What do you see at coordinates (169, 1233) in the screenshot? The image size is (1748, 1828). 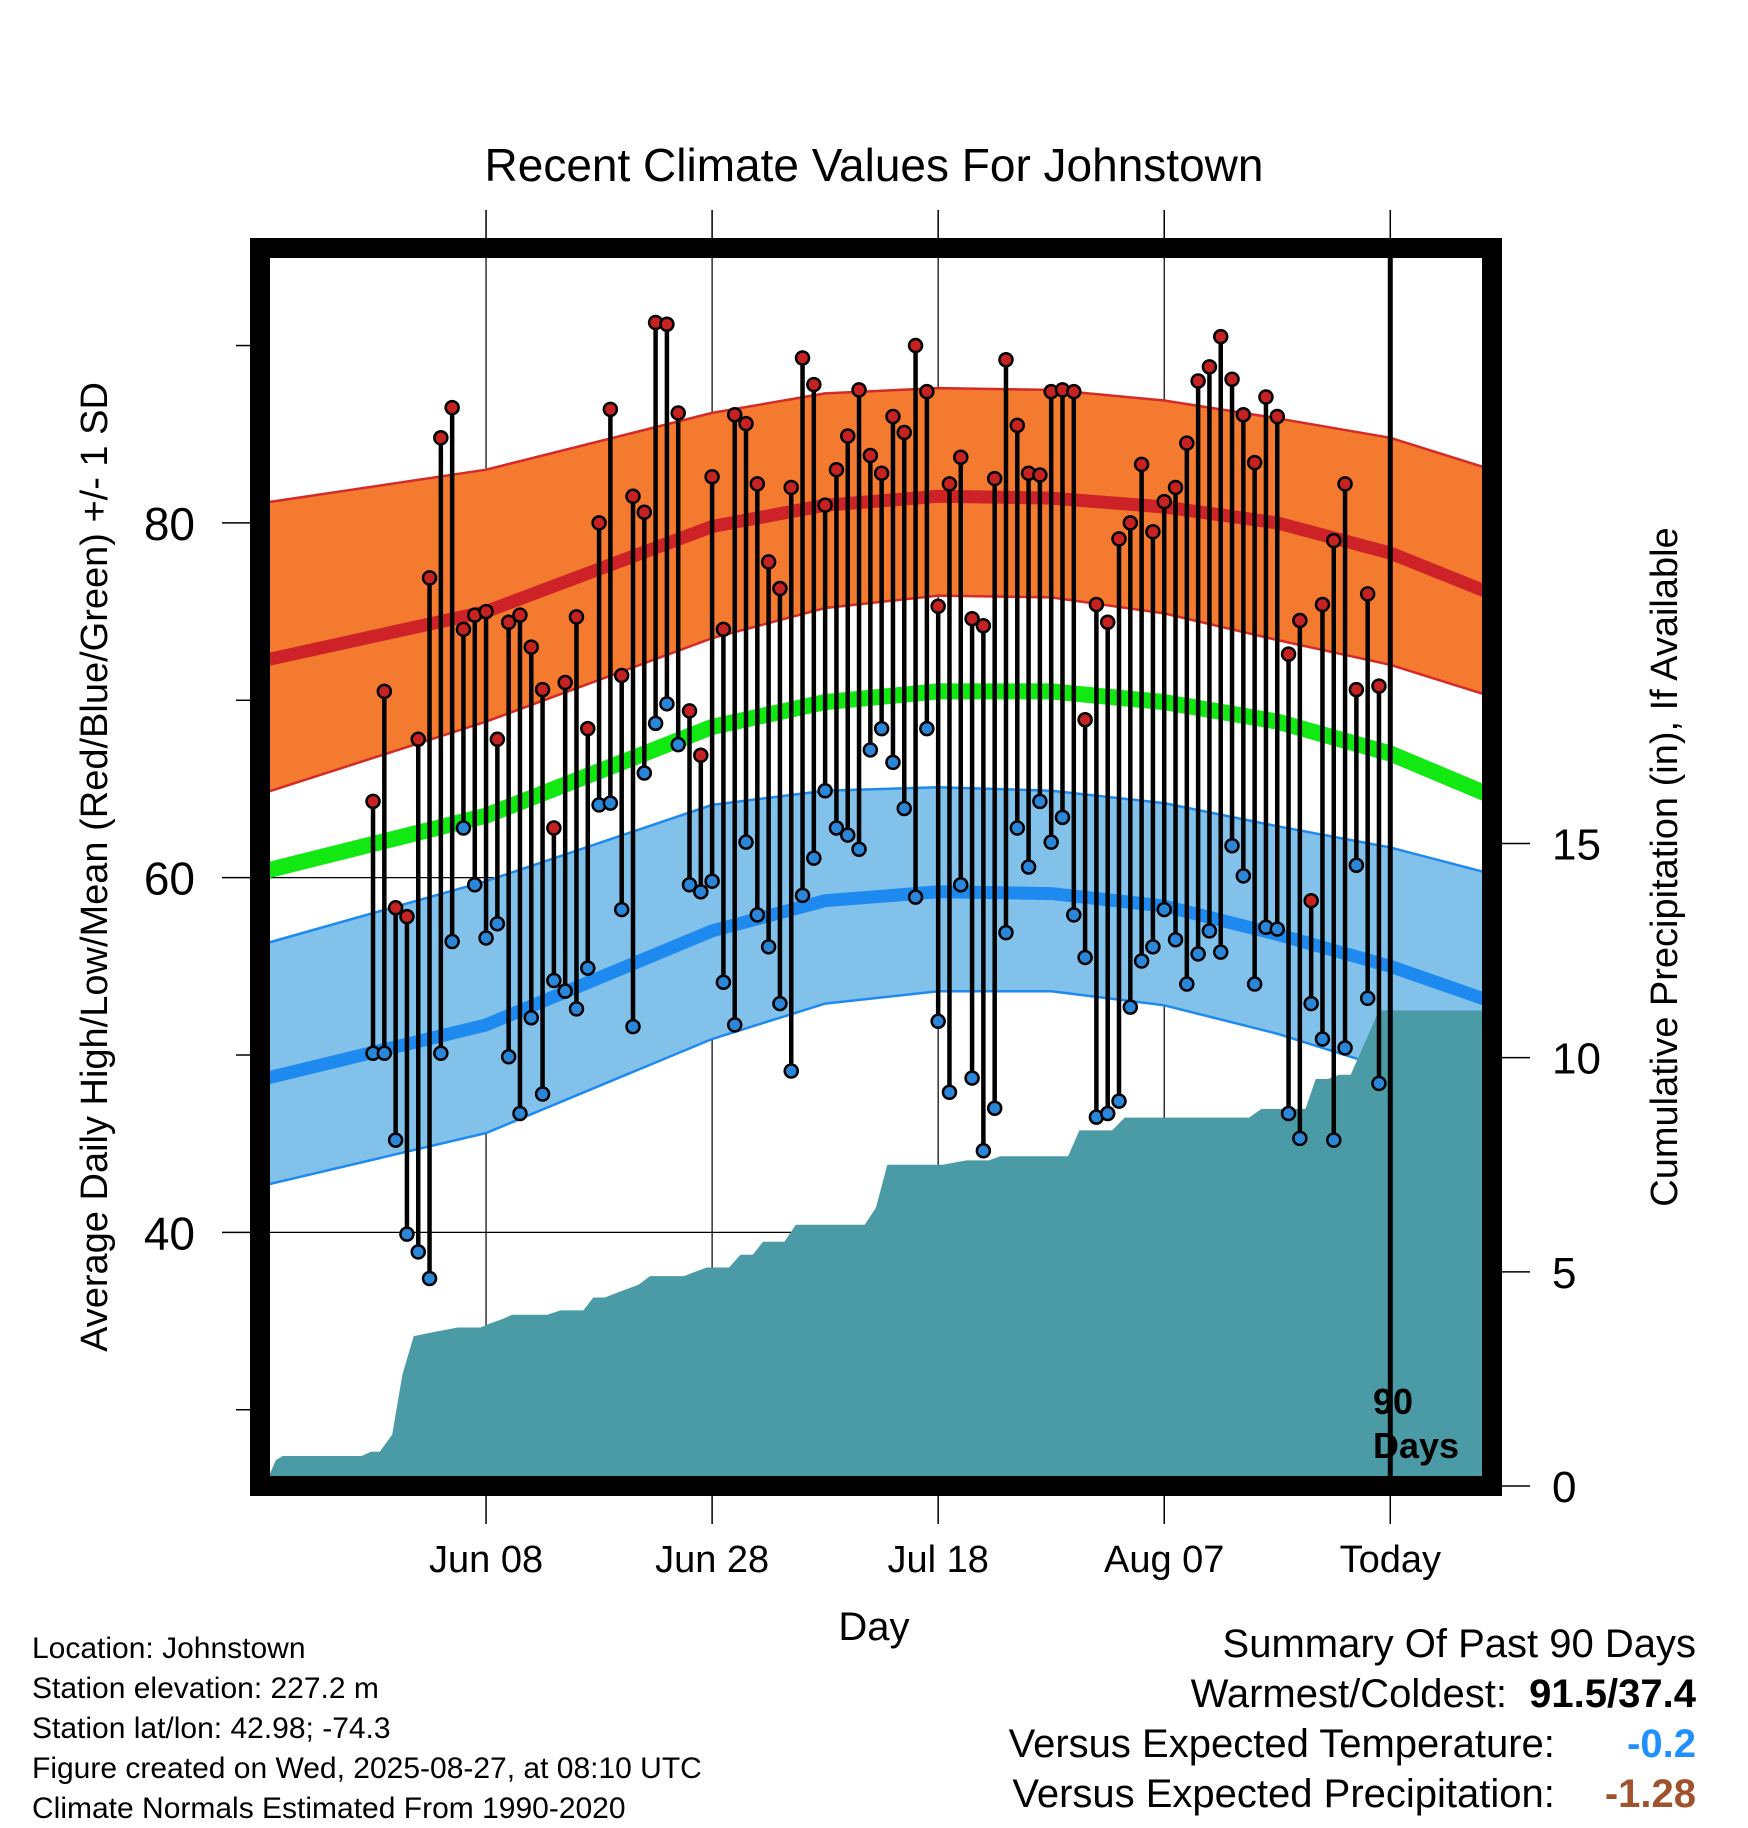 I see `y-tick-label: 40` at bounding box center [169, 1233].